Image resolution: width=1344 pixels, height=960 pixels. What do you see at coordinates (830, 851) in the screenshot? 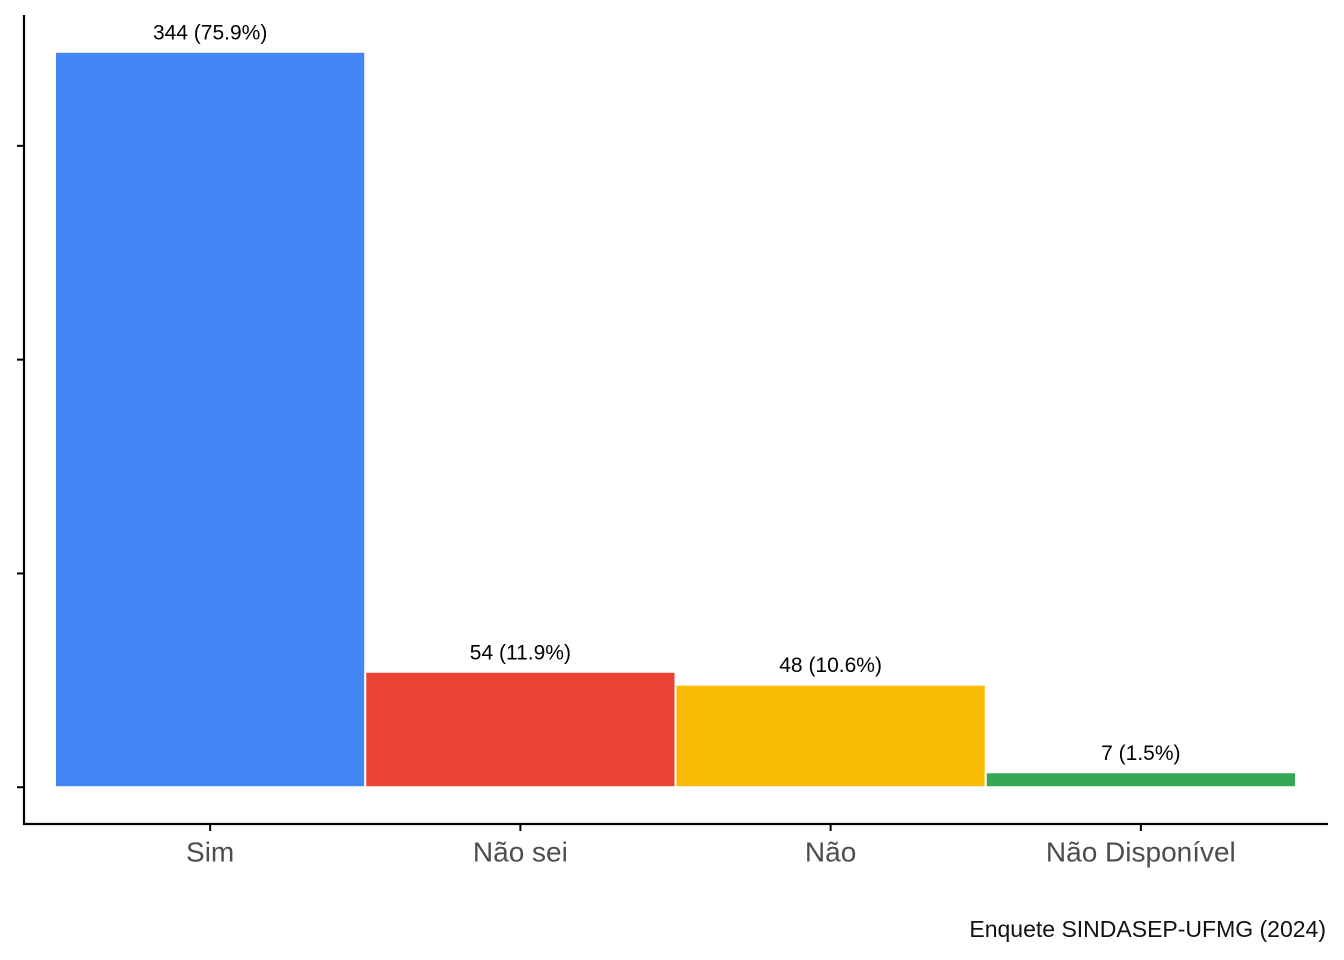
I see `x-tick-label: Não` at bounding box center [830, 851].